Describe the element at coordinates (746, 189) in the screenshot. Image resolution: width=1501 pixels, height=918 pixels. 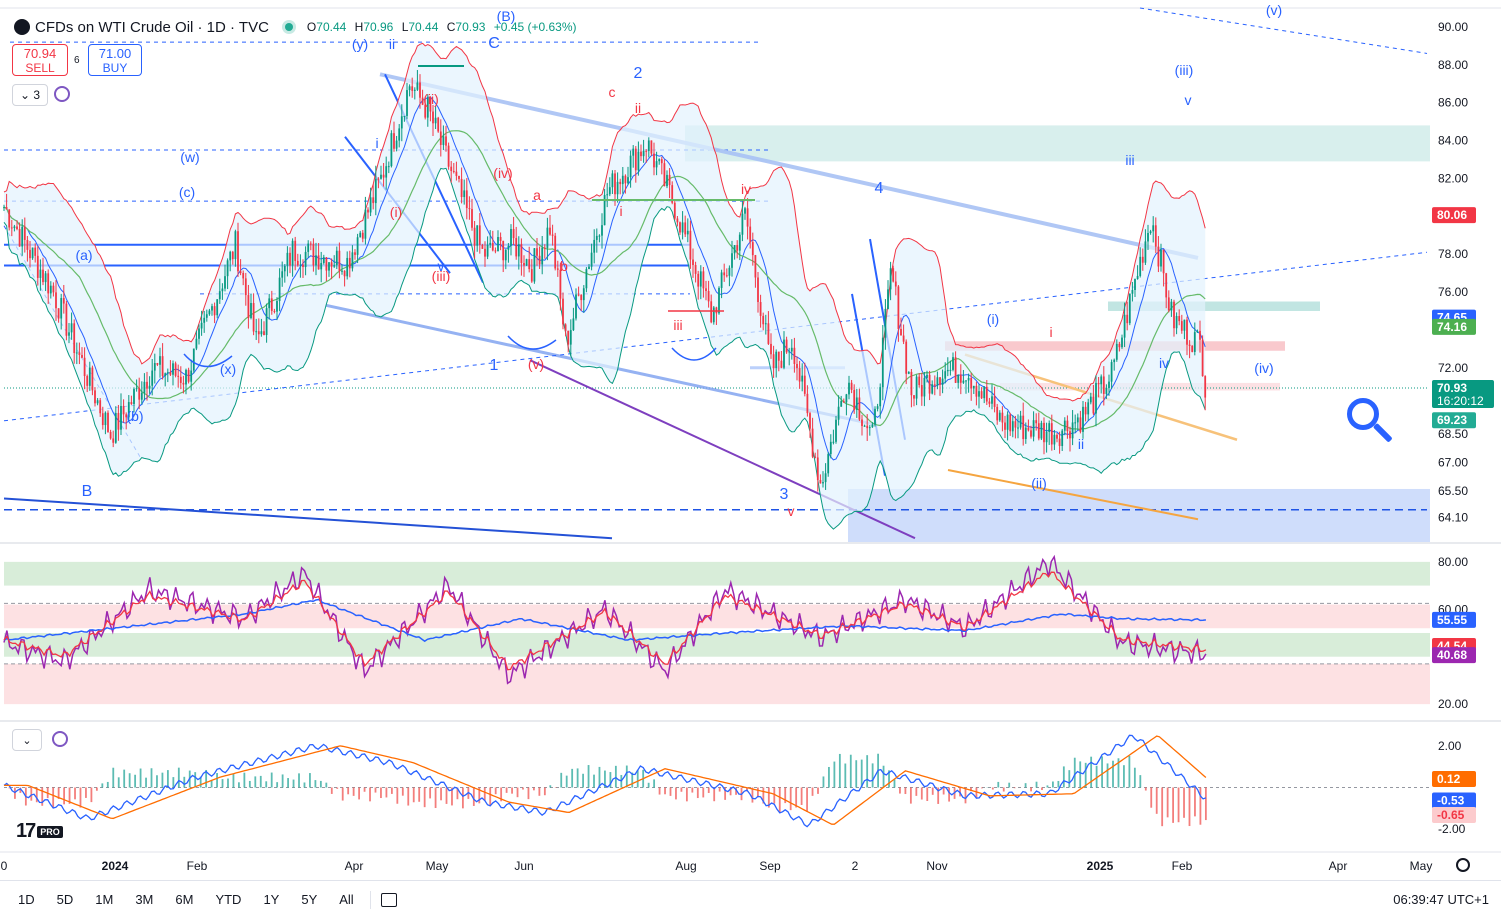
I see `wave-label: iv` at that location.